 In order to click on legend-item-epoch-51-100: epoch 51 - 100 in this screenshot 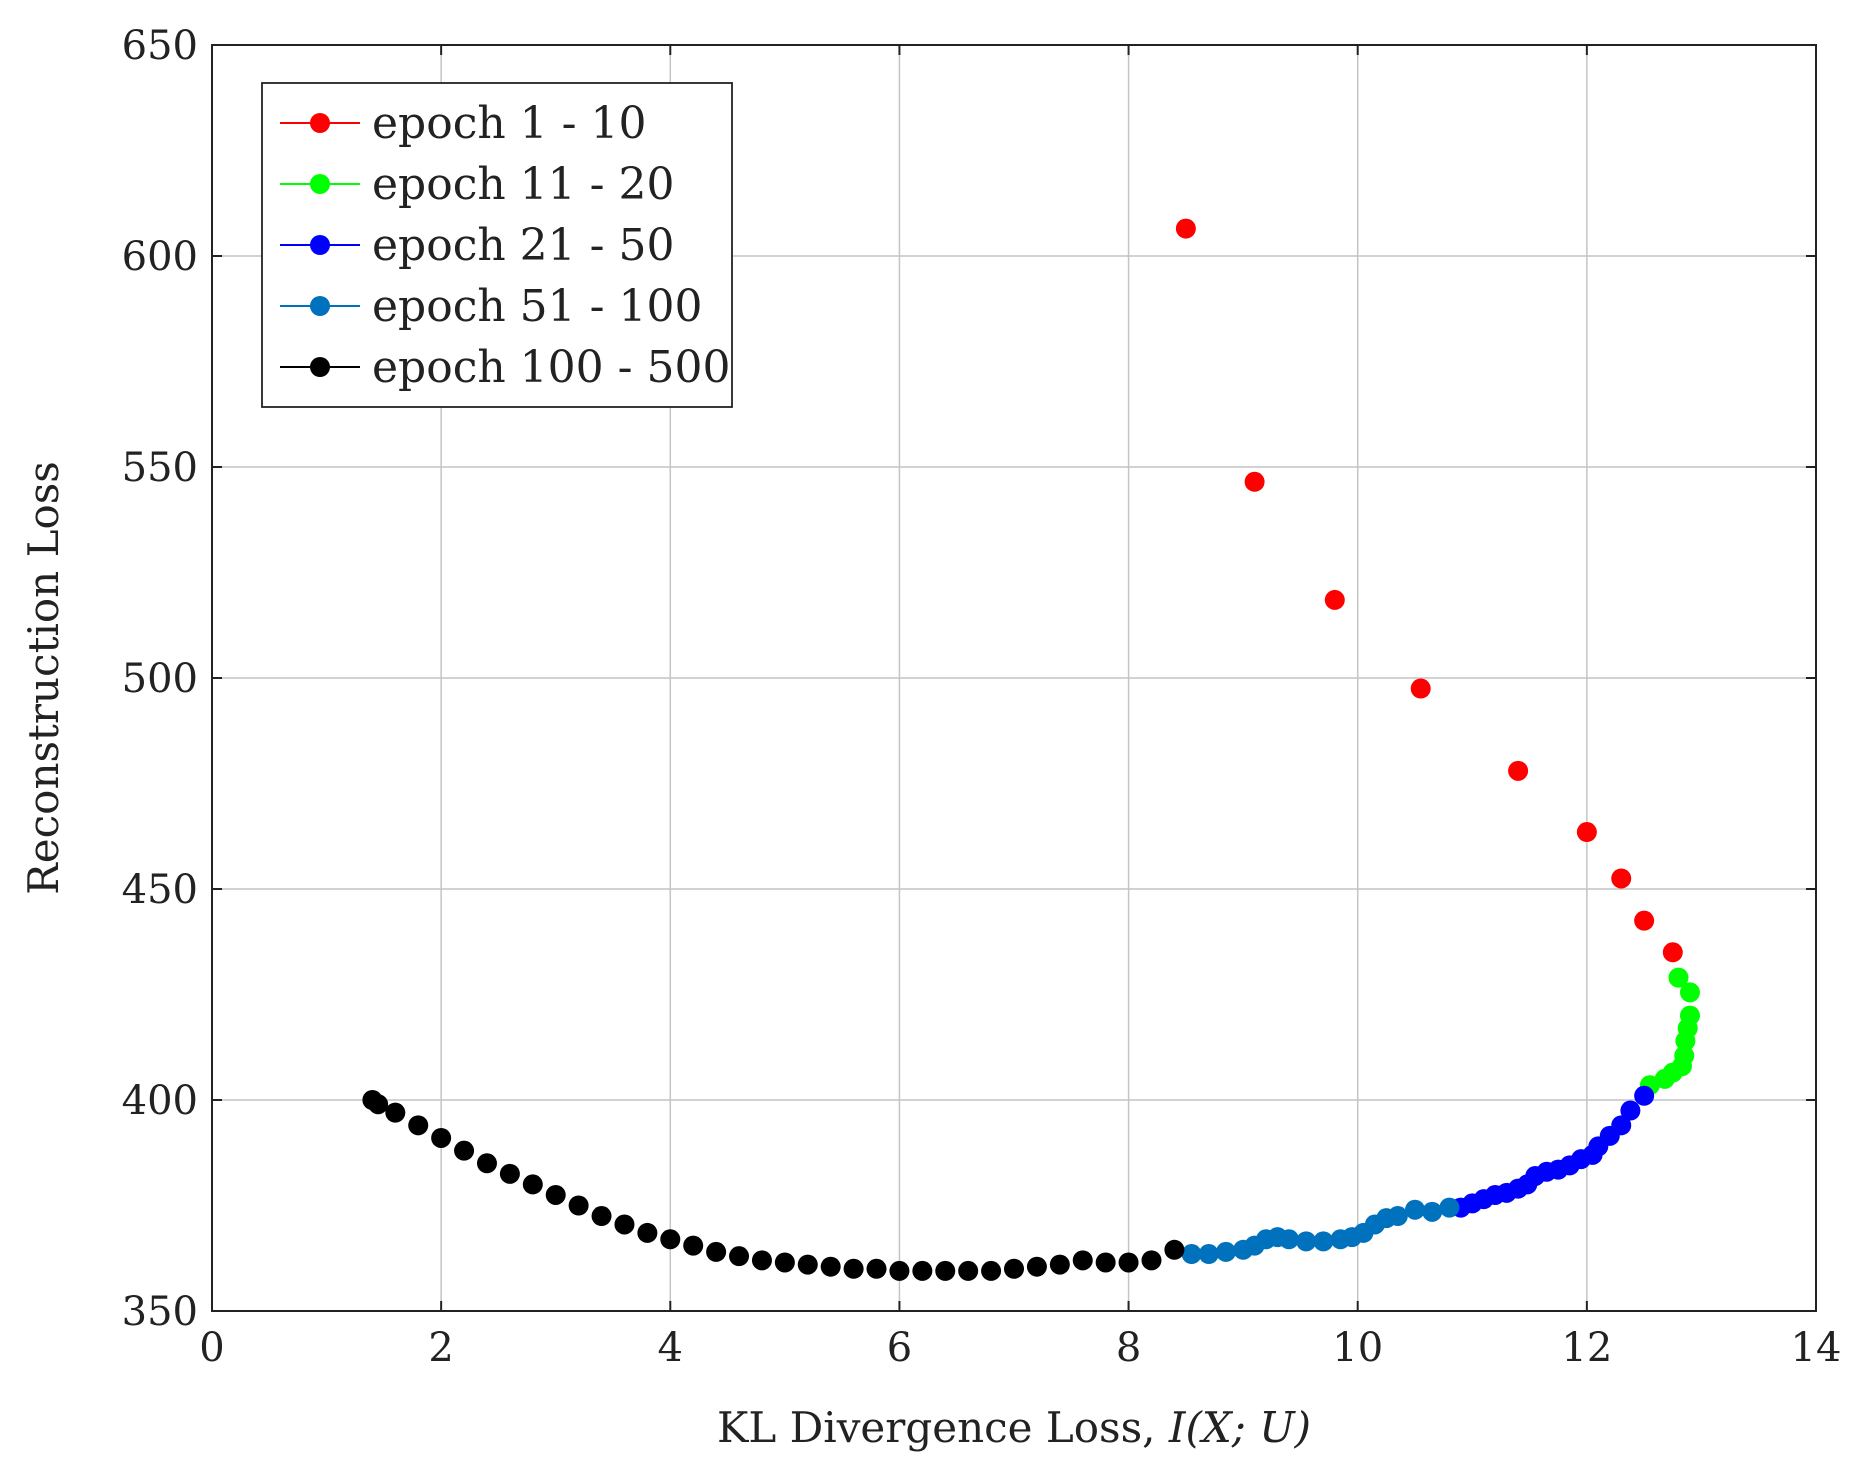, I will do `click(491, 306)`.